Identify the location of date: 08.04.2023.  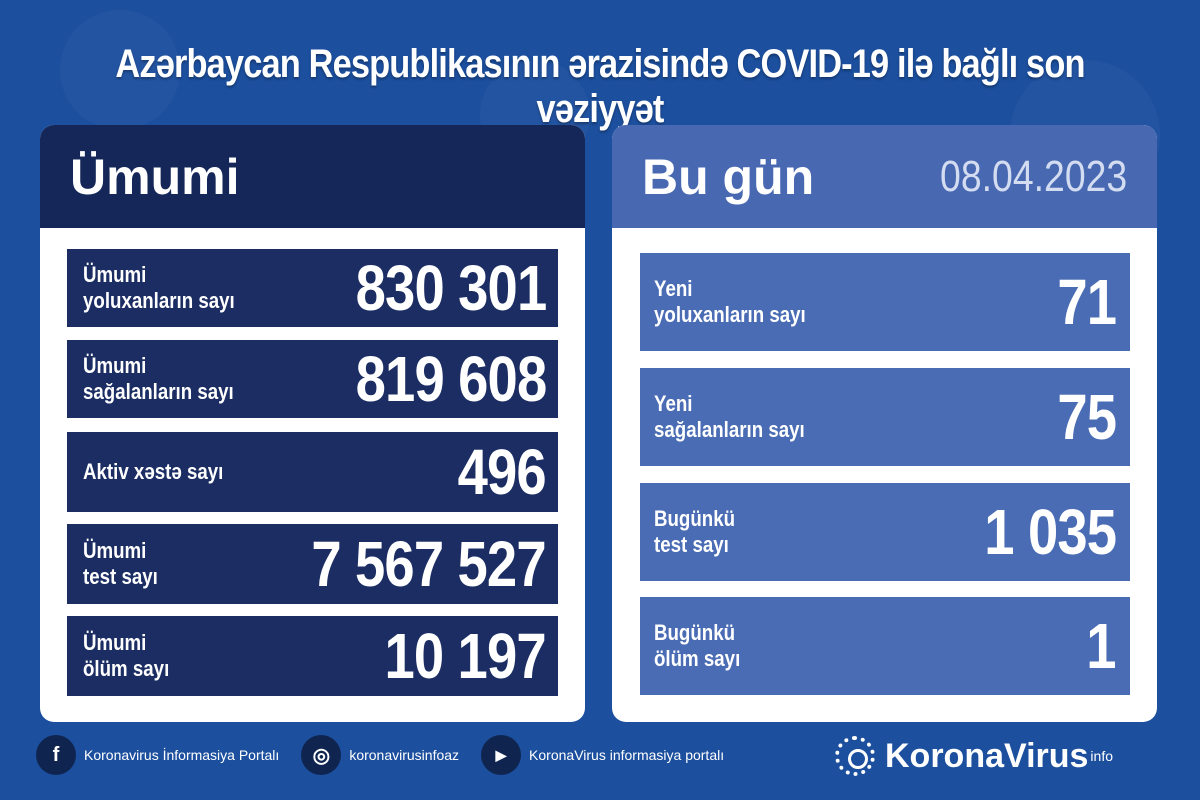
(1033, 176).